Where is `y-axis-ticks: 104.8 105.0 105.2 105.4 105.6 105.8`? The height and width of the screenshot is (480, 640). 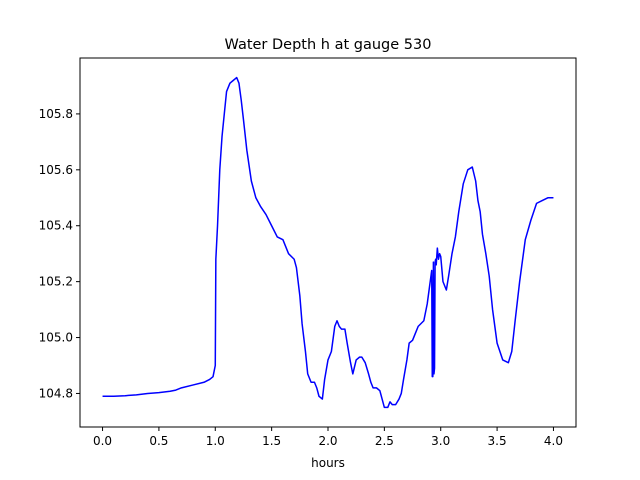
y-axis-ticks: 104.8 105.0 105.2 105.4 105.6 105.8 is located at coordinates (59, 253).